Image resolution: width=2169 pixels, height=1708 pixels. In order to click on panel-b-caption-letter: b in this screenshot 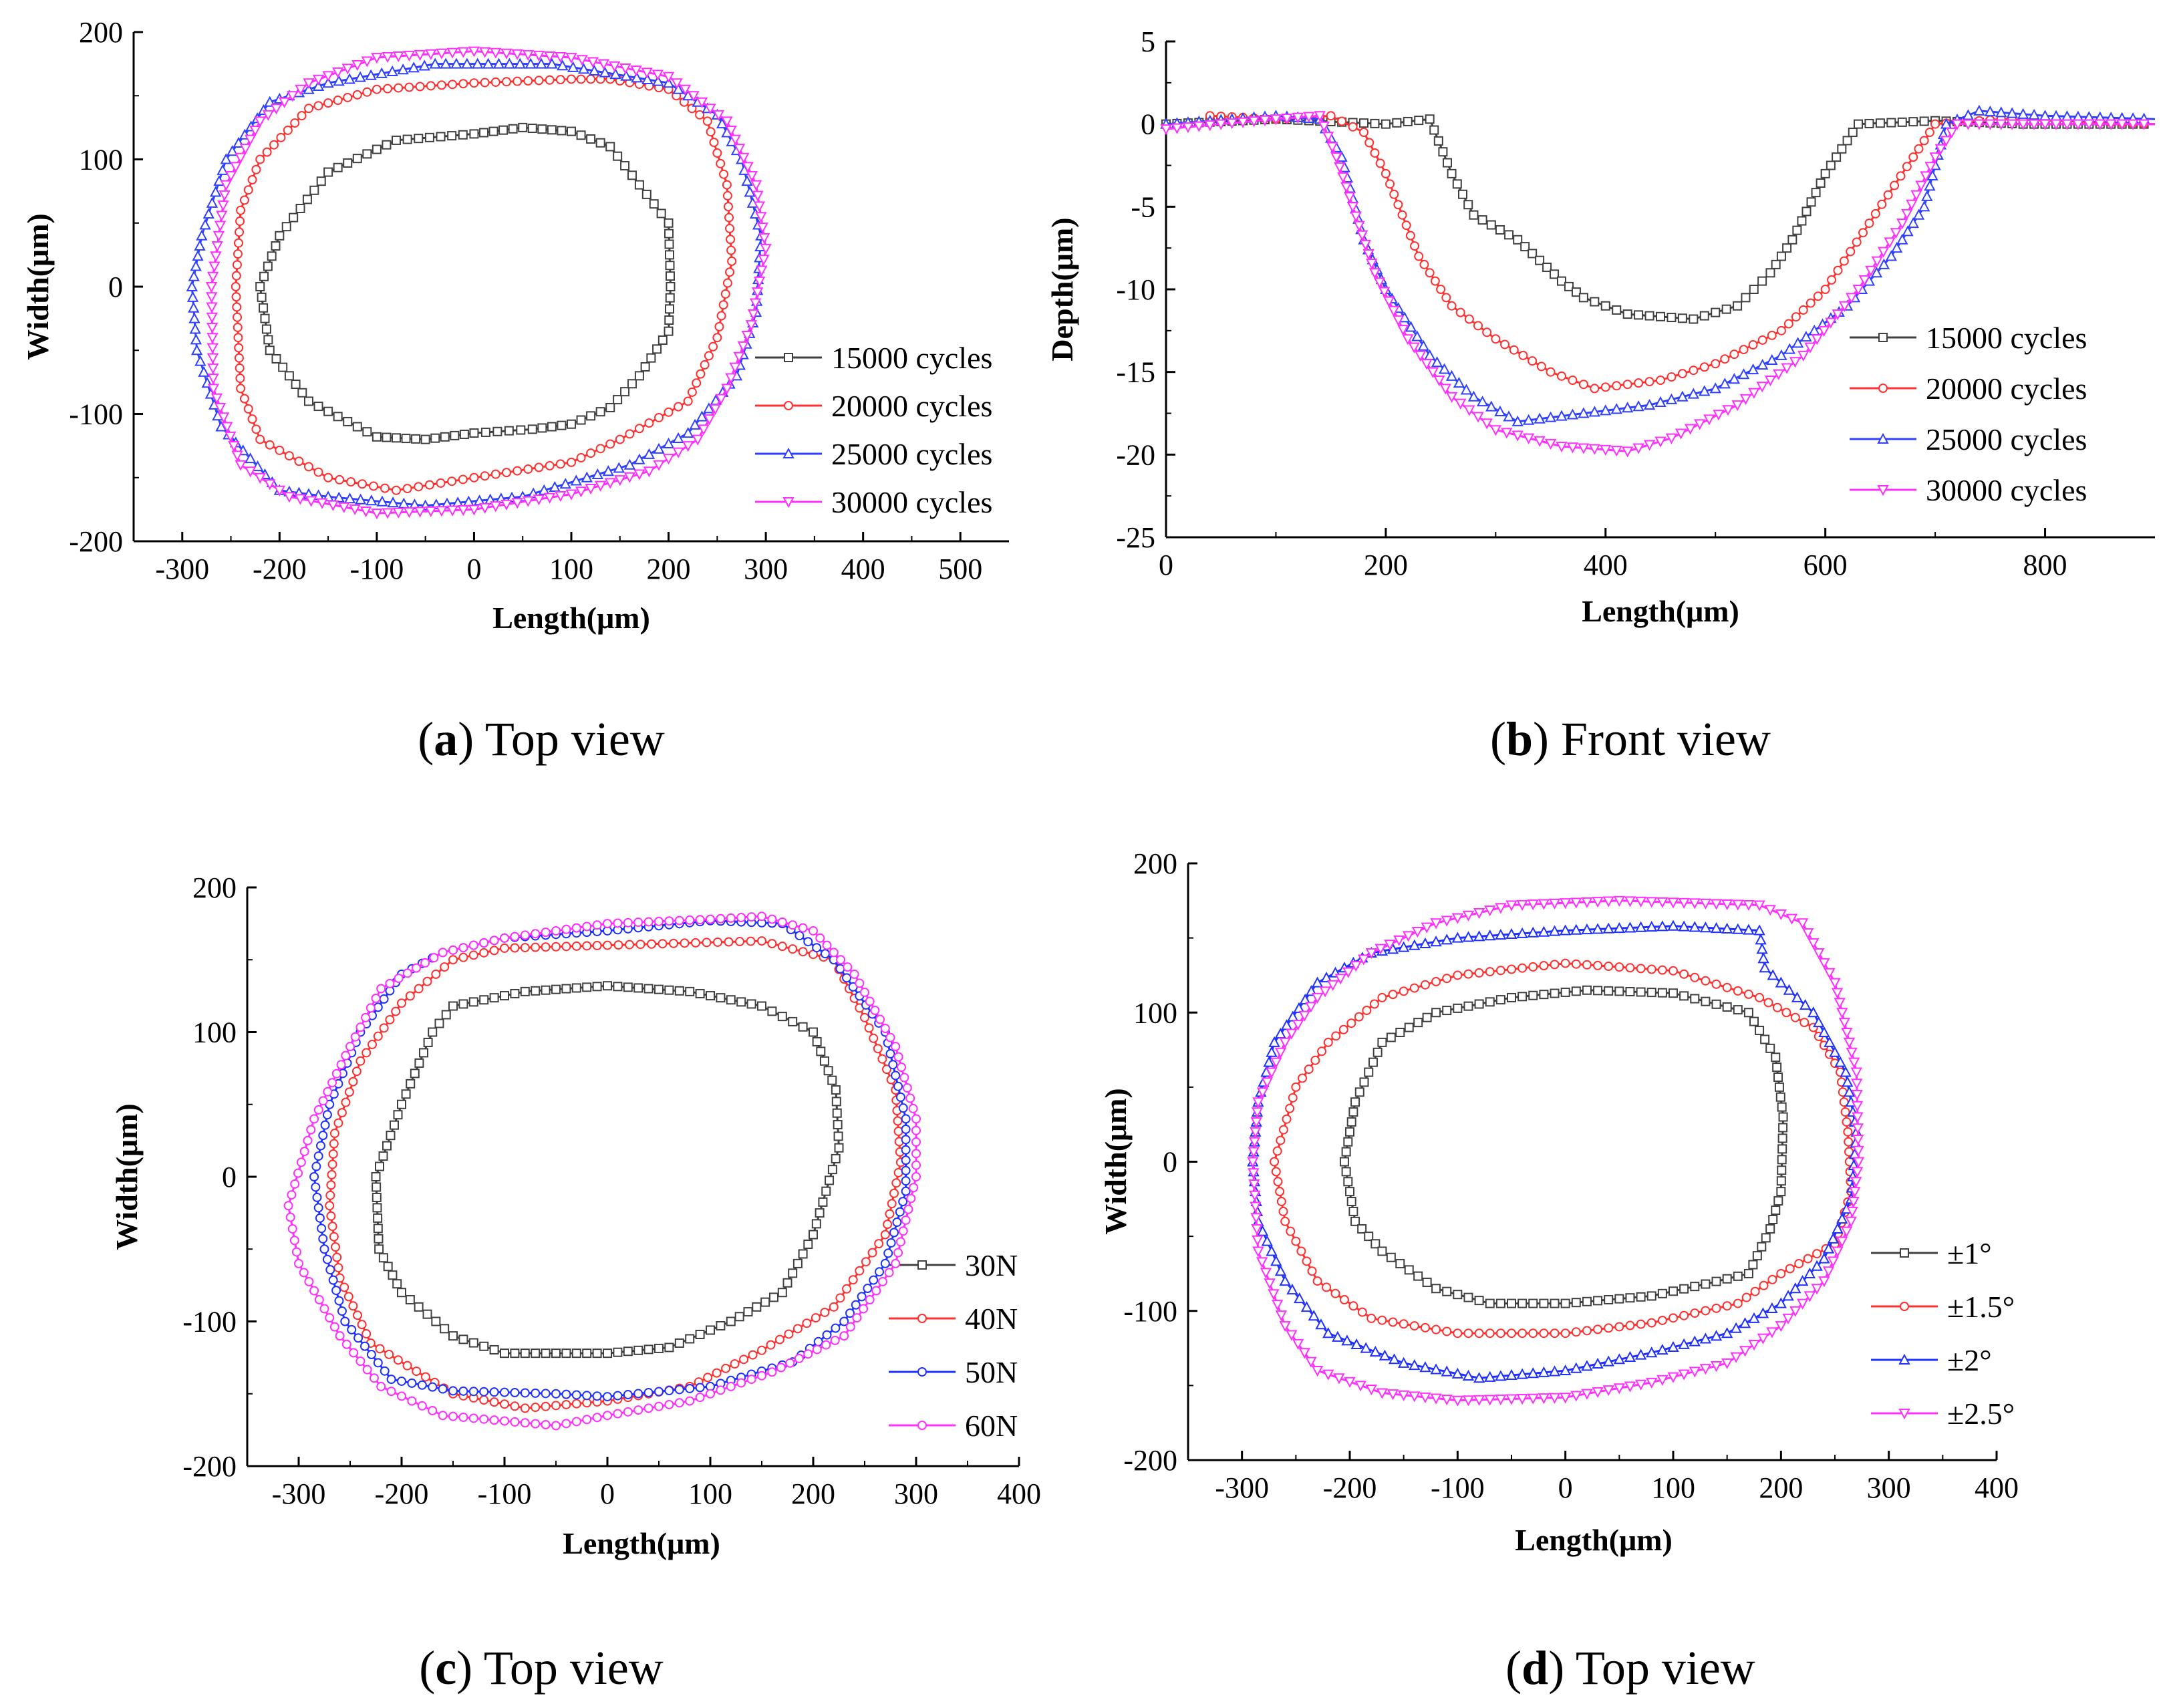, I will do `click(1519, 739)`.